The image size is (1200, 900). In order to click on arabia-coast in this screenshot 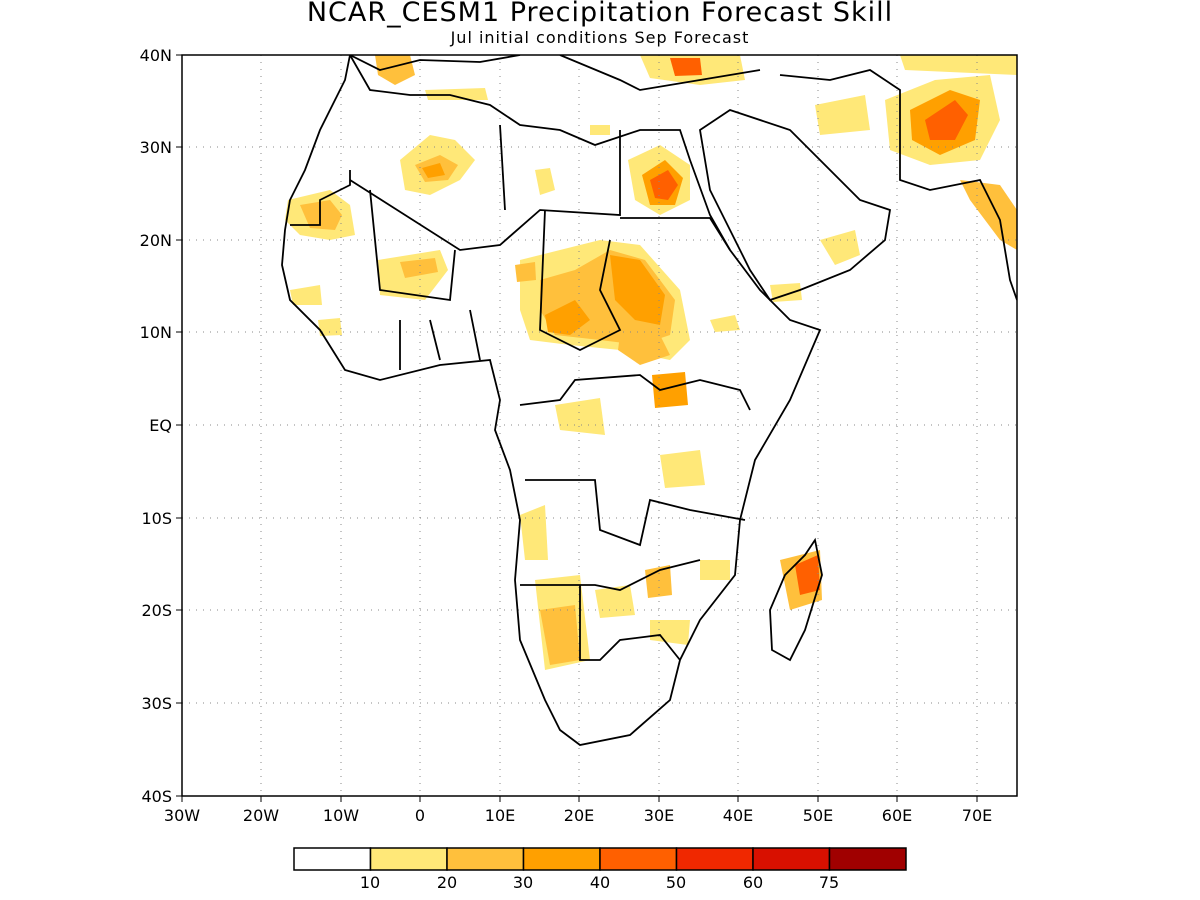, I will do `click(795, 205)`.